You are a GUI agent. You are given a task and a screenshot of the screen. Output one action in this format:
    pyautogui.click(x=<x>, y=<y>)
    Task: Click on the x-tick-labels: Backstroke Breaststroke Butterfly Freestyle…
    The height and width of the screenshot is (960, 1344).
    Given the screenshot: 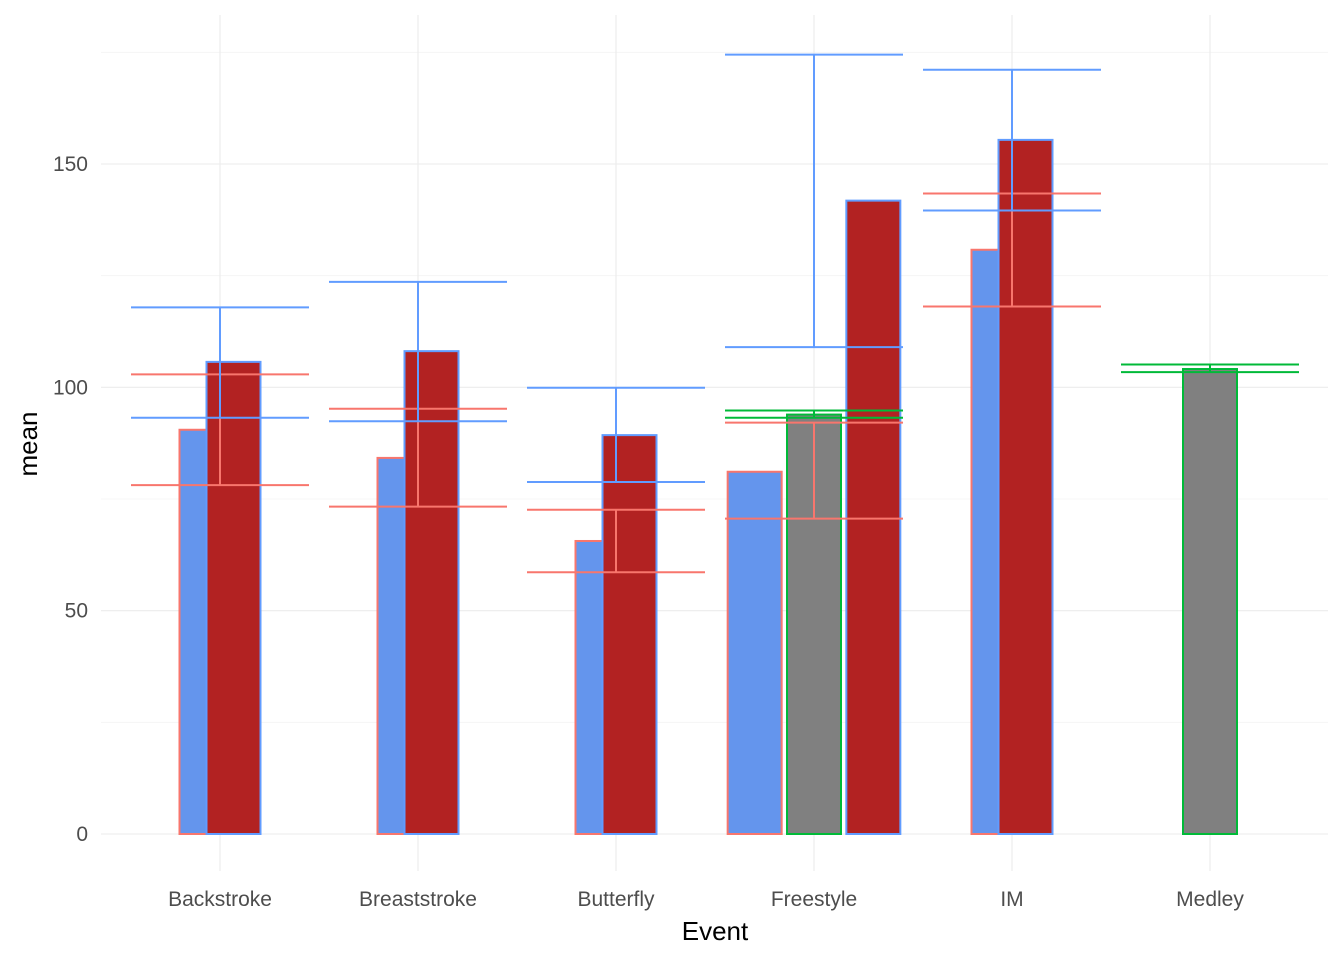 What is the action you would take?
    pyautogui.click(x=706, y=899)
    